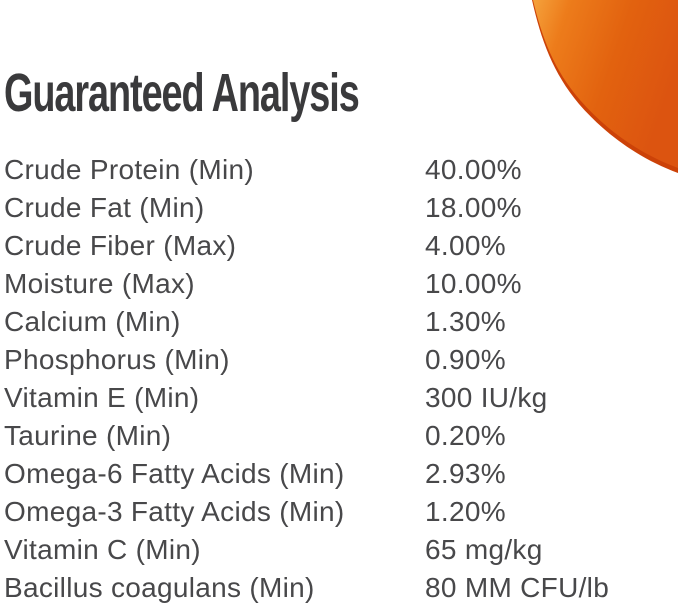 The height and width of the screenshot is (604, 678). I want to click on nutrient-label: Vitamin E (Min), so click(102, 397).